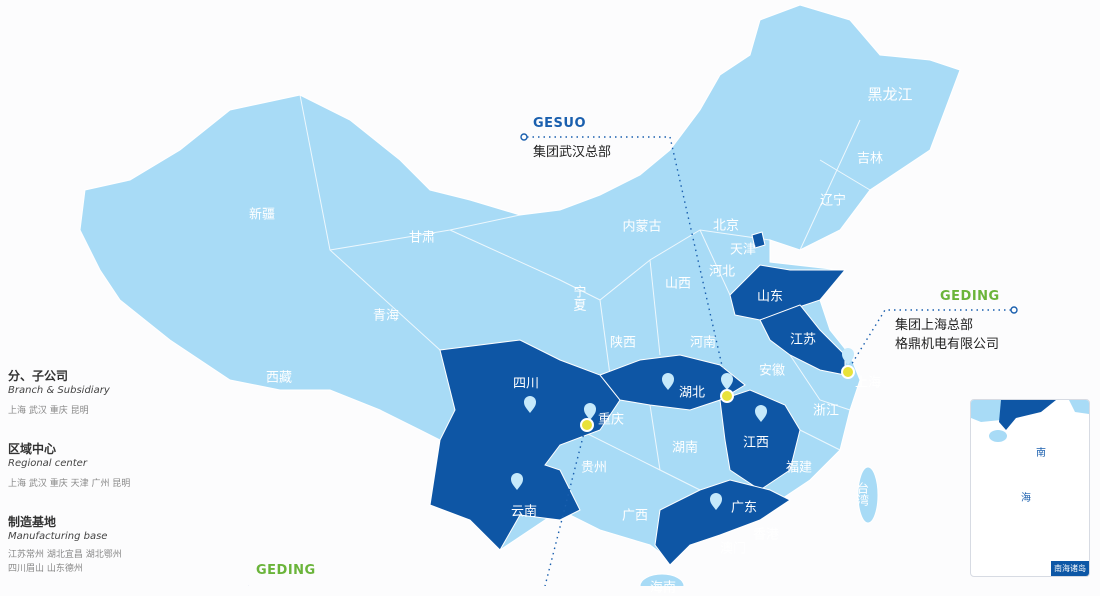 The height and width of the screenshot is (596, 1100). I want to click on label-xizang: 西藏, so click(279, 378).